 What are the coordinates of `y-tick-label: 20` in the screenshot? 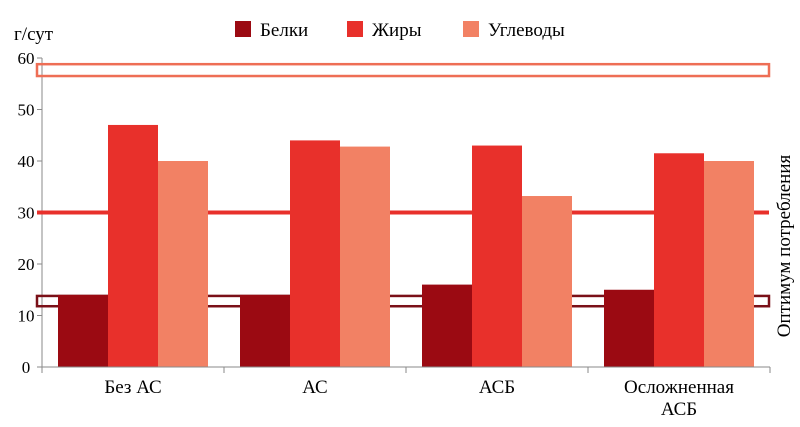 It's located at (26, 264).